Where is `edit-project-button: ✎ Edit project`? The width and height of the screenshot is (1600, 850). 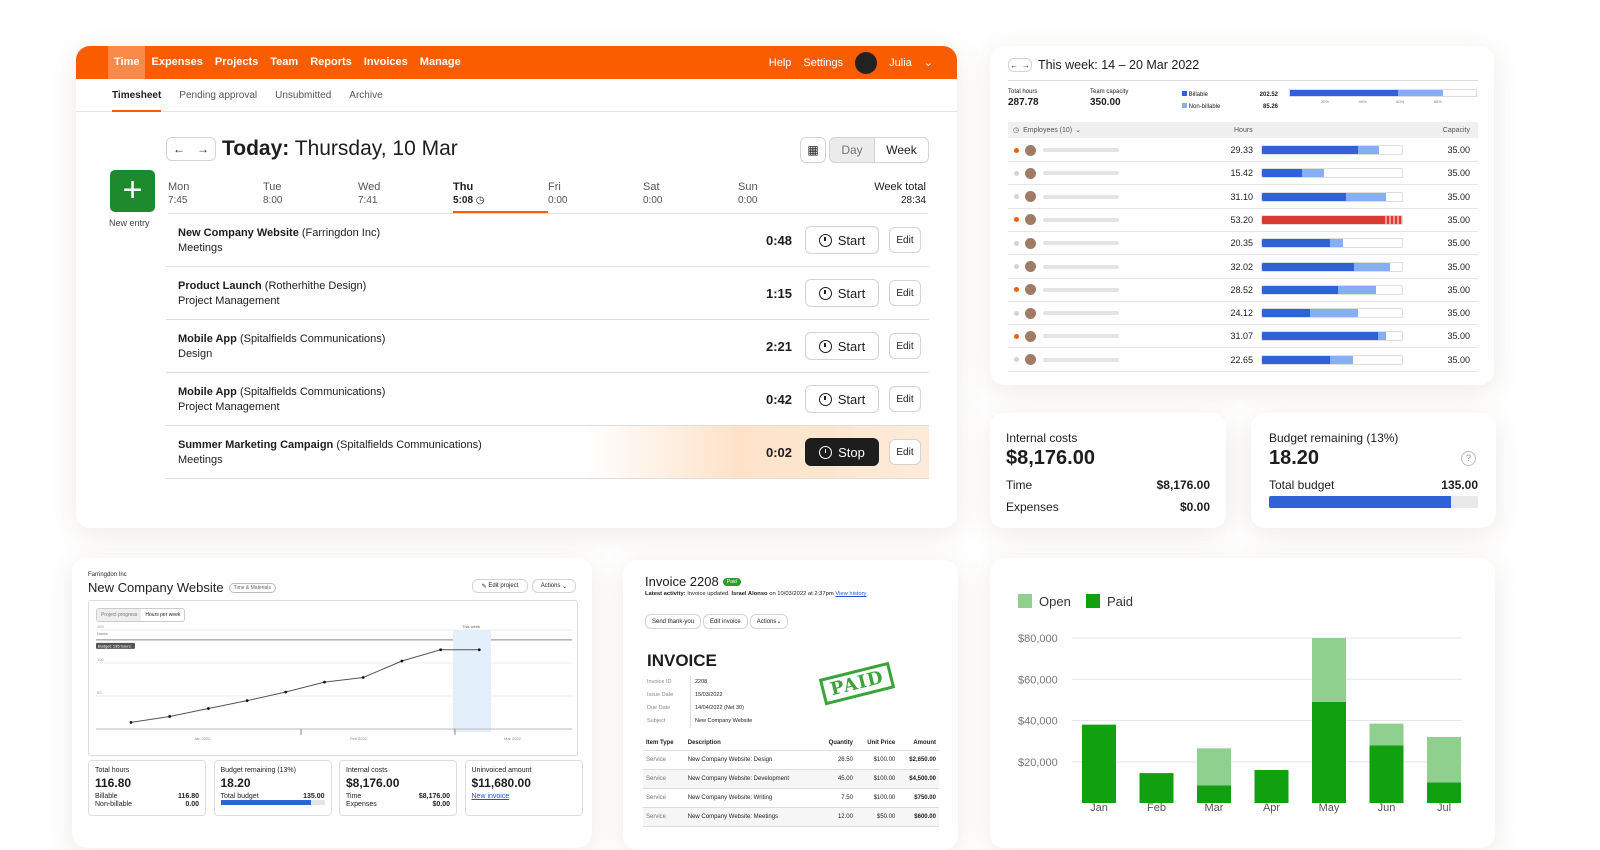 edit-project-button: ✎ Edit project is located at coordinates (500, 586).